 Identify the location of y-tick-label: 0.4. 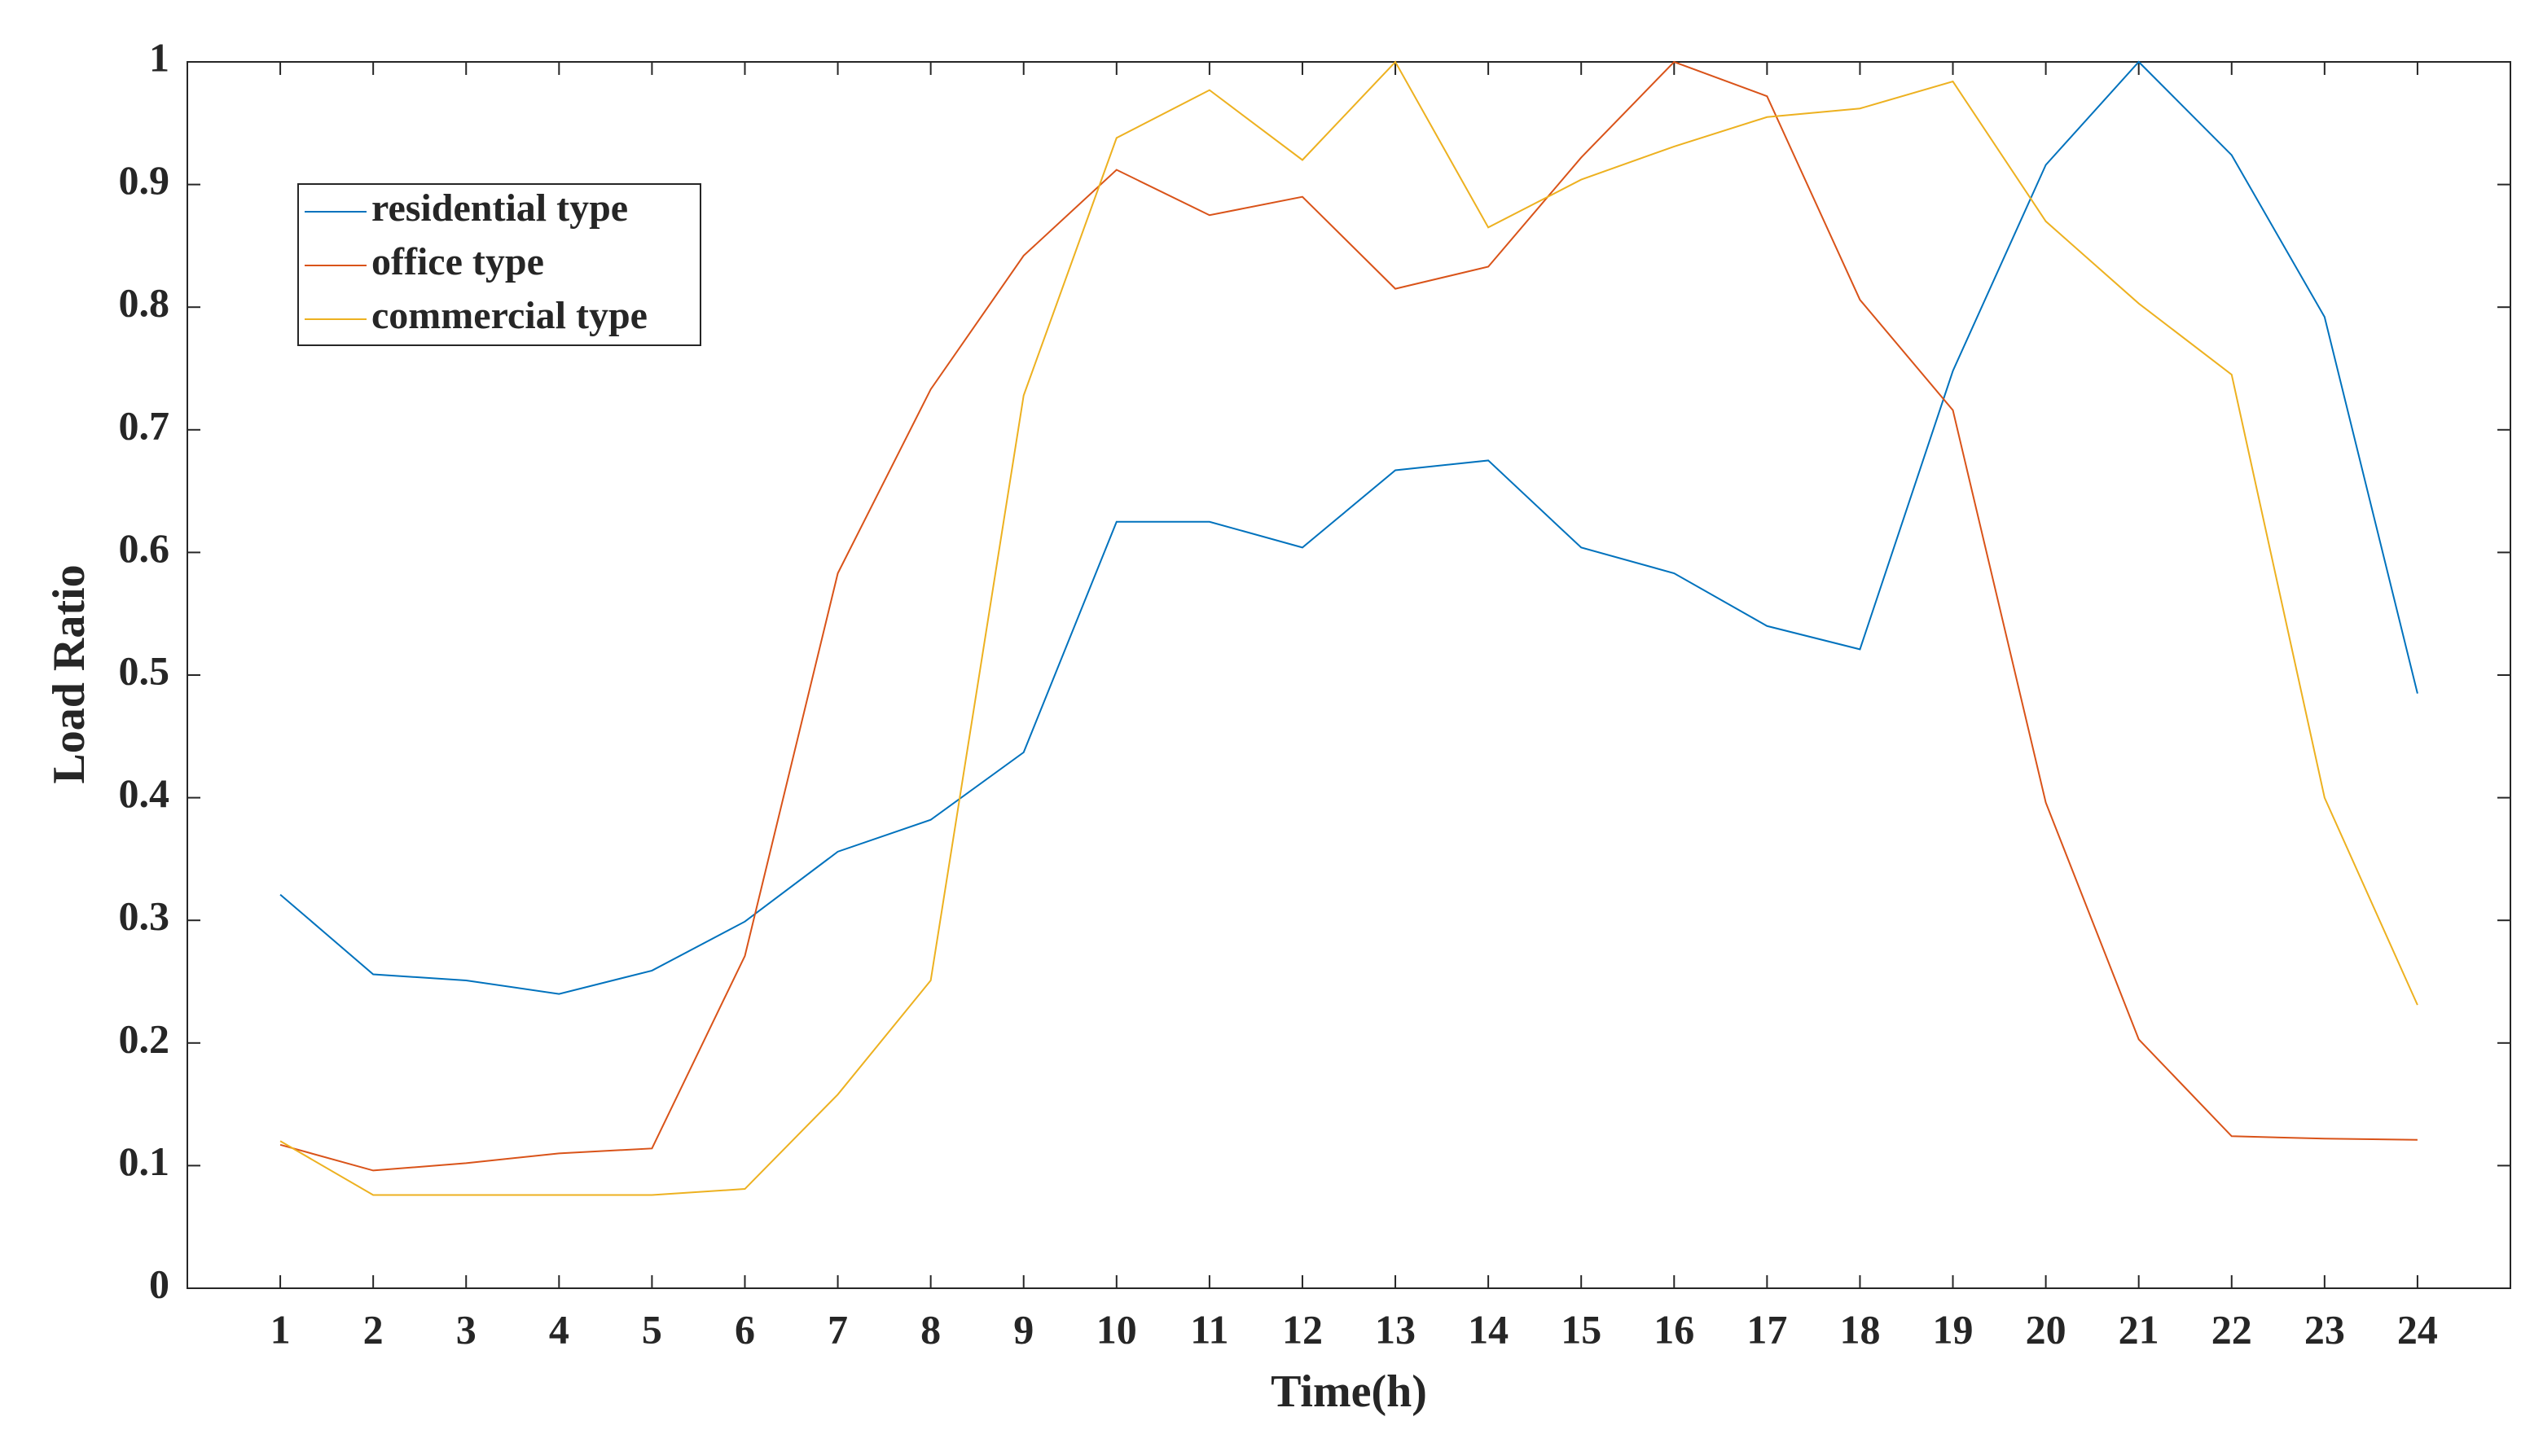
(144, 793).